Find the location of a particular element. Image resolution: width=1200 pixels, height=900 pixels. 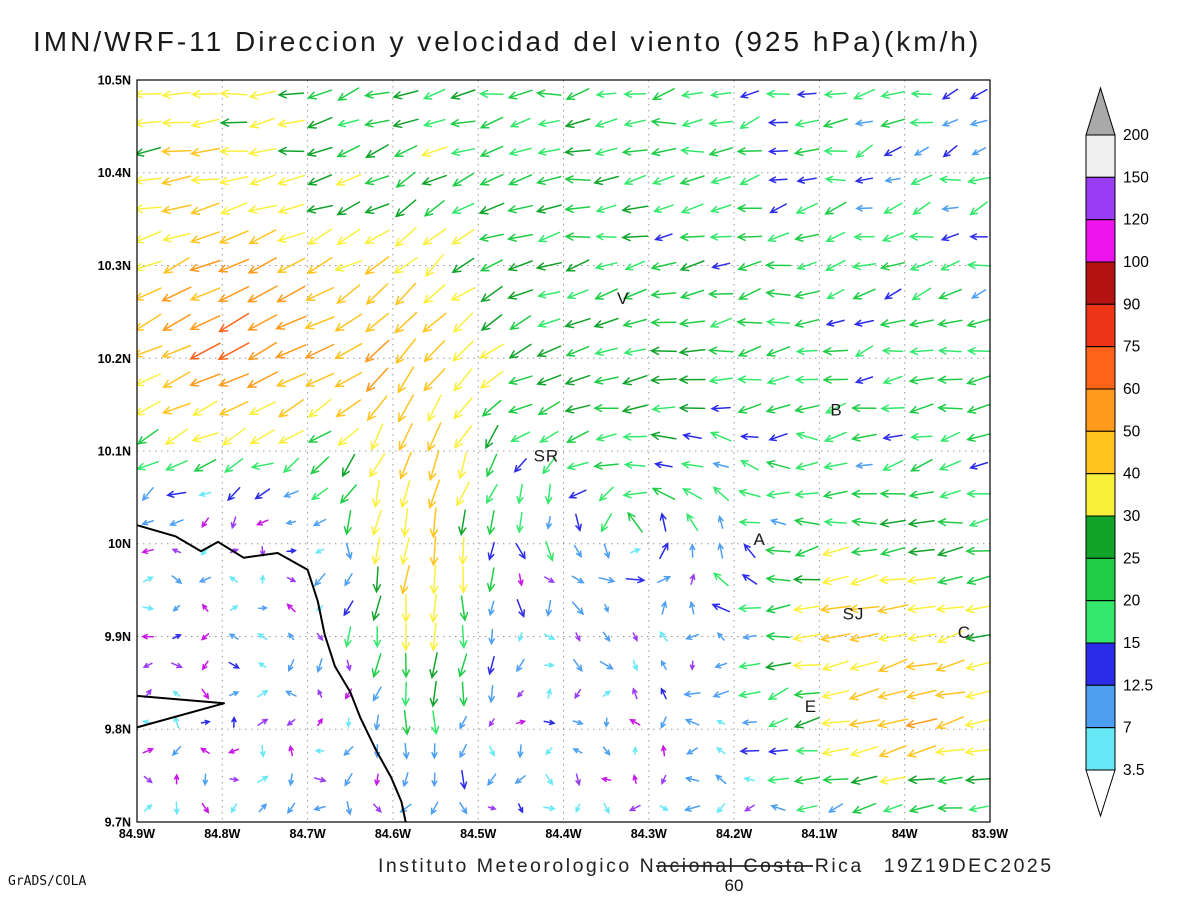

lat-tick-label: 10.4N is located at coordinates (114, 173).